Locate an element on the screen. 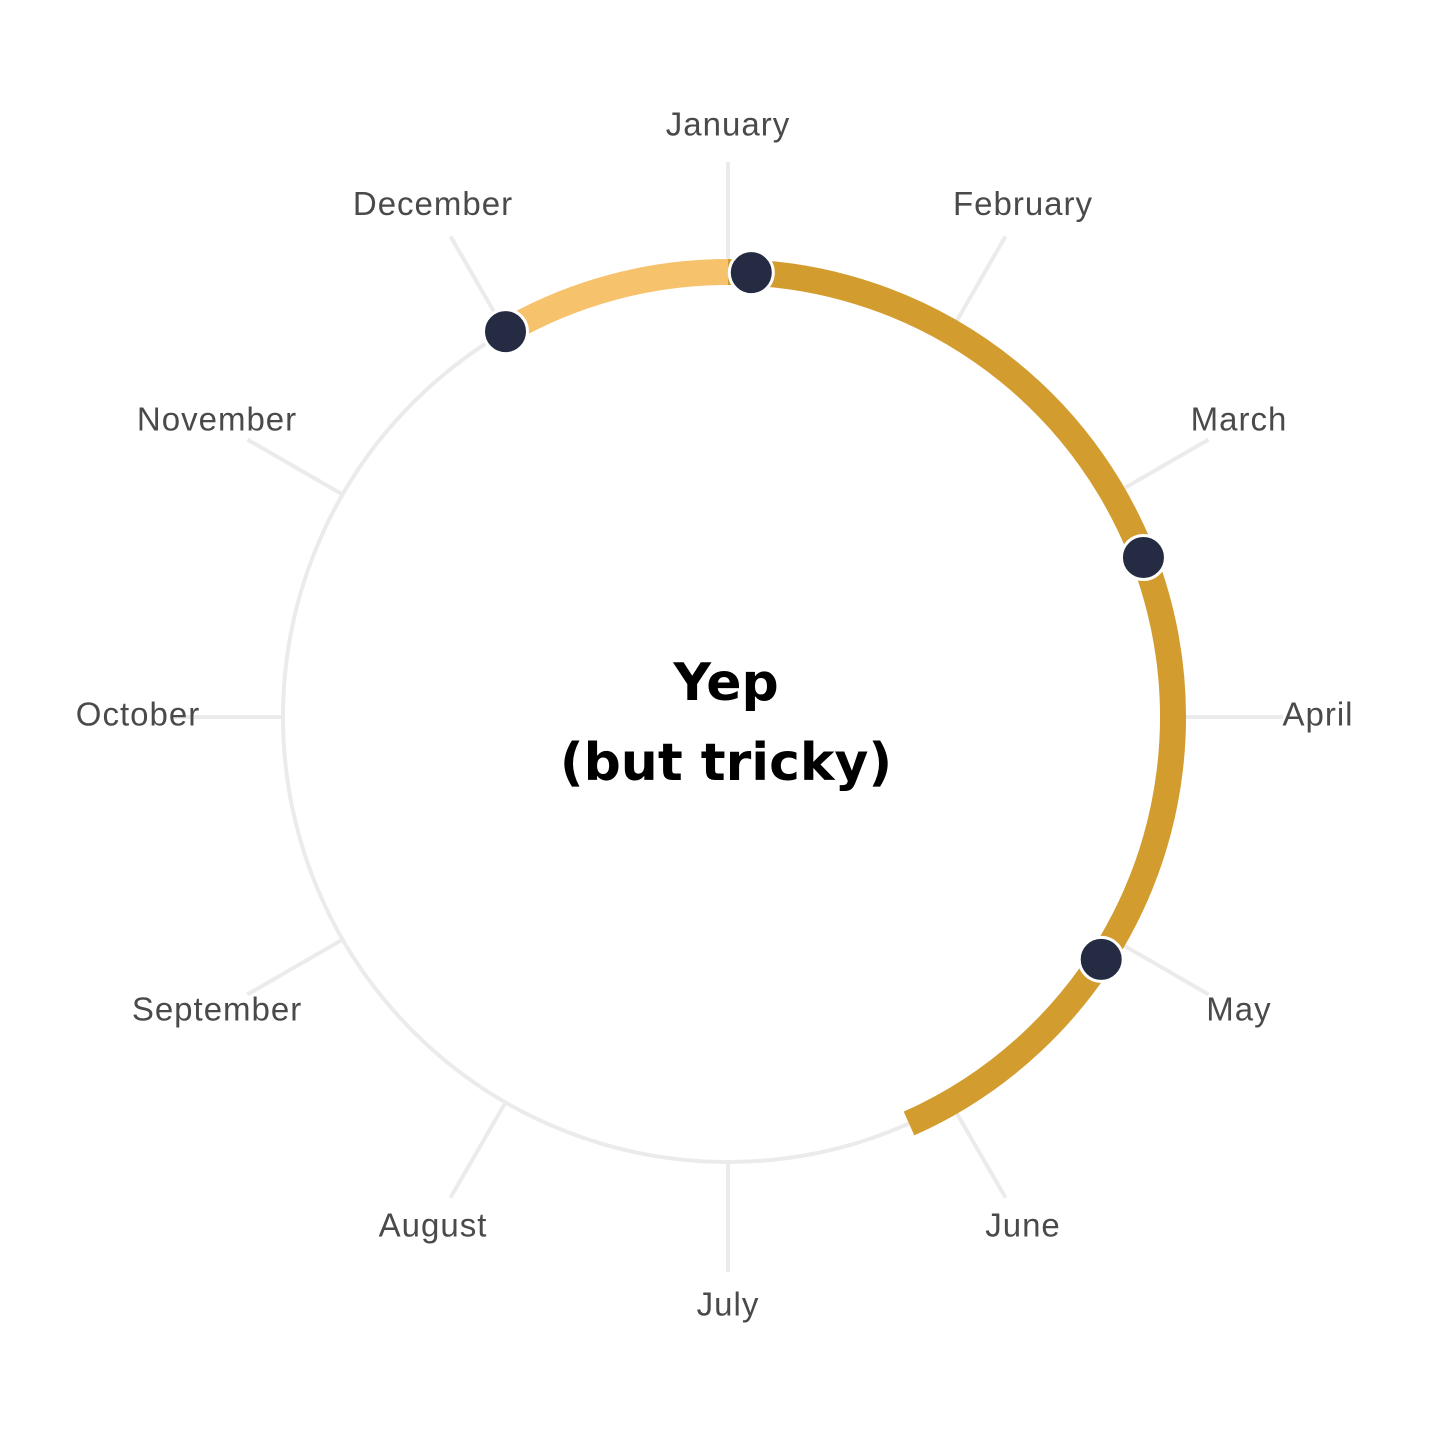  month-label-october: October is located at coordinates (138, 714).